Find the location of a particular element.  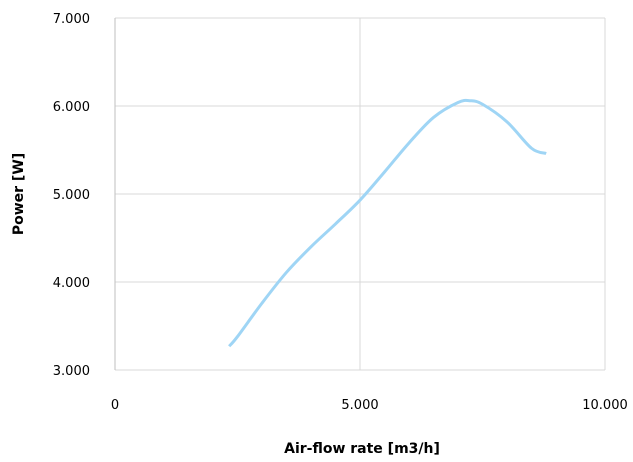

y-tick-label: 7.000 is located at coordinates (71, 19).